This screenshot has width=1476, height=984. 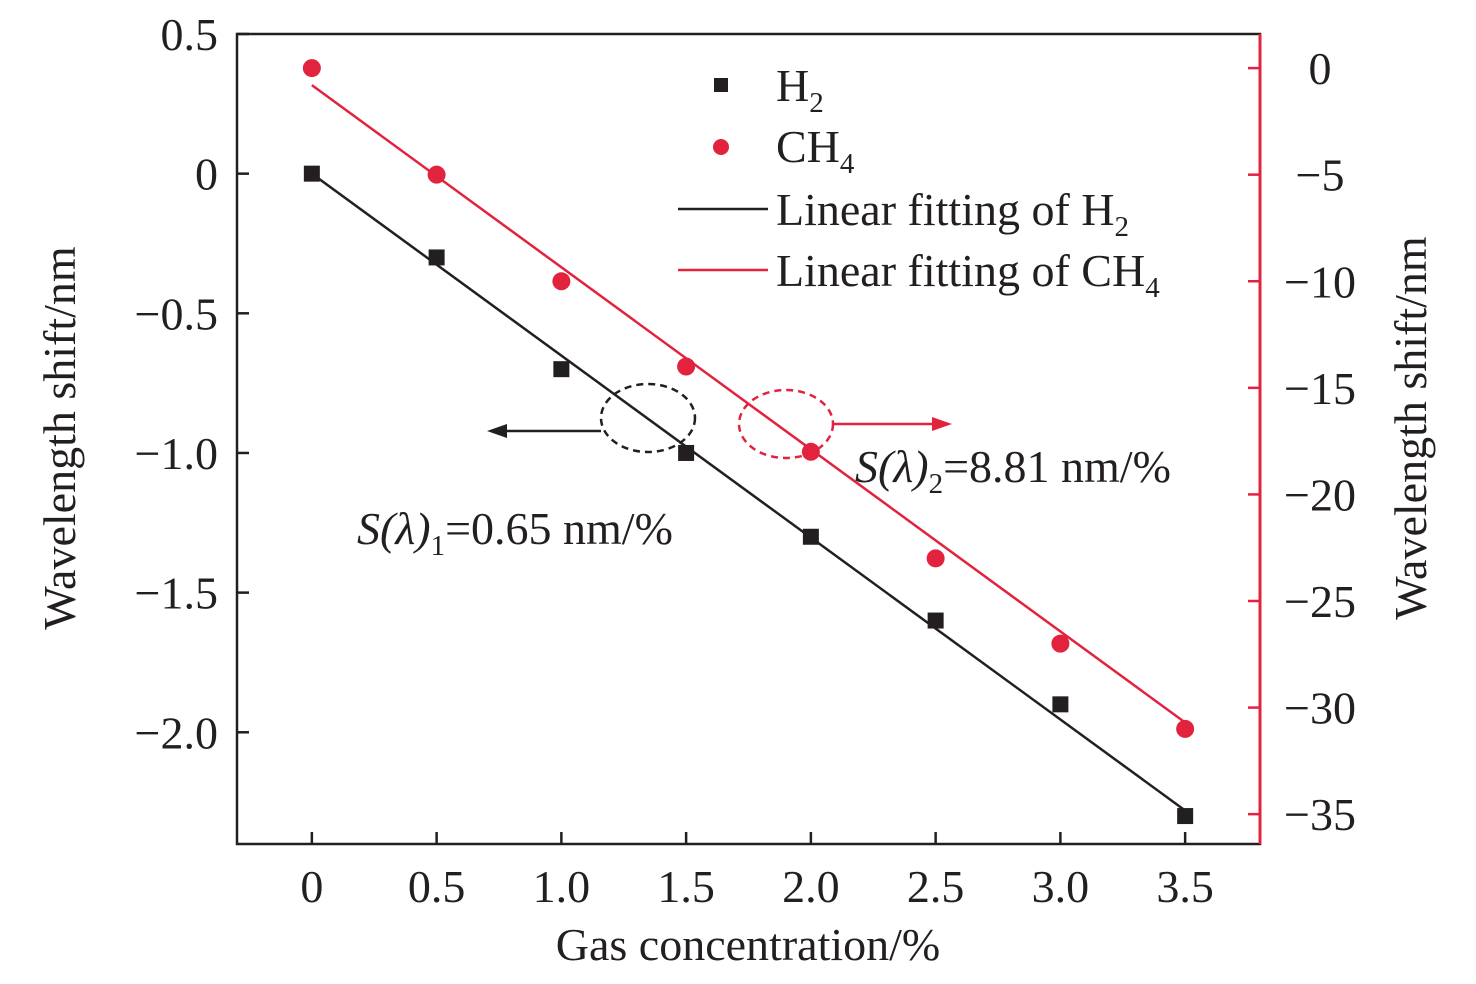 What do you see at coordinates (757, 872) in the screenshot?
I see `x-axis: 0 0.5 1.0 1.5 2.0 2.5 3.0 3.5` at bounding box center [757, 872].